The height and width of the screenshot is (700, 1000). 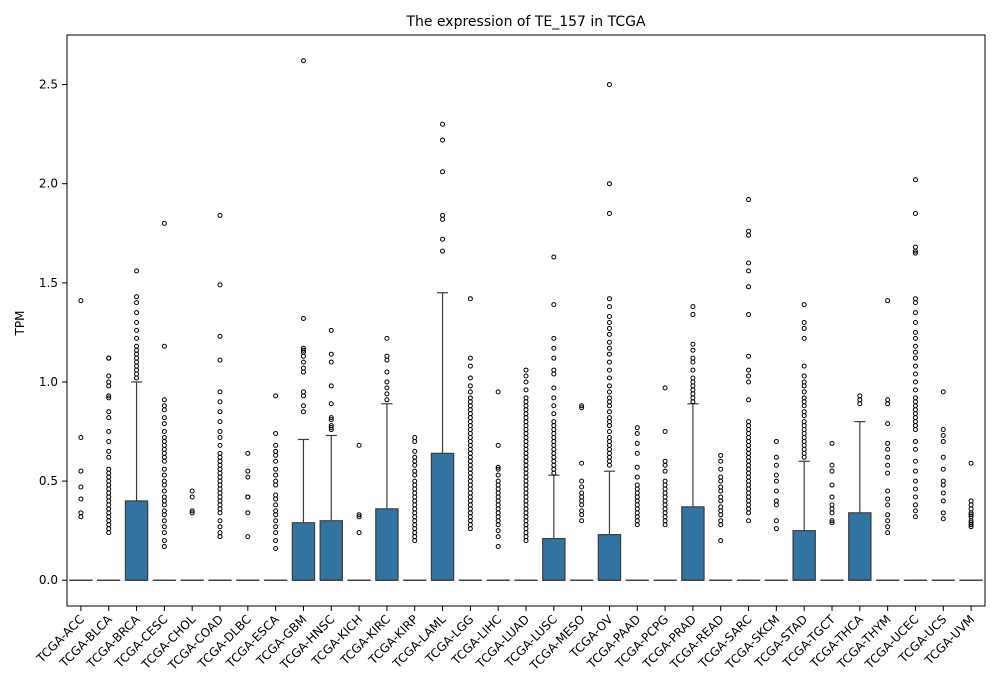 What do you see at coordinates (108, 468) in the screenshot?
I see `box-group-tcga-blca` at bounding box center [108, 468].